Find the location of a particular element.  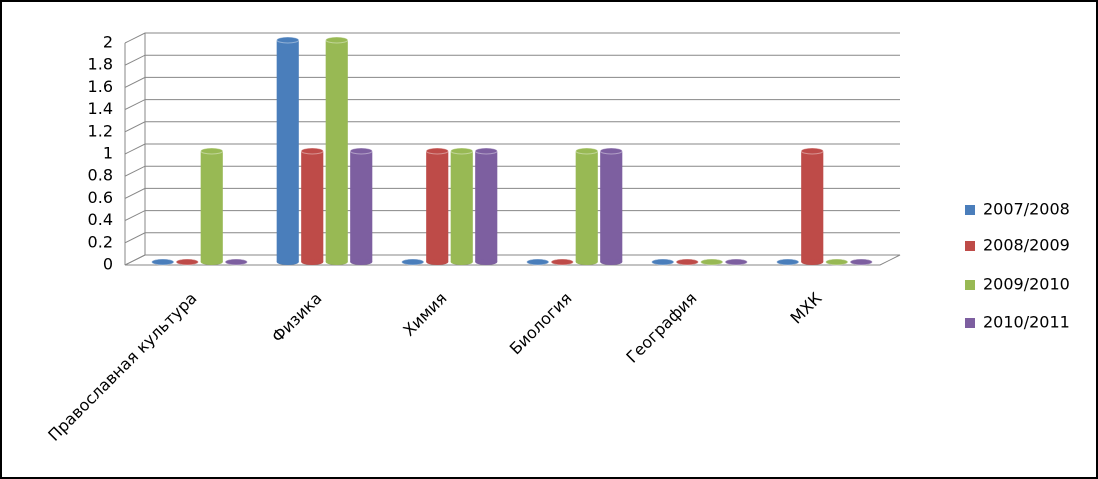

legend-label: 2009/2010 is located at coordinates (1026, 284).